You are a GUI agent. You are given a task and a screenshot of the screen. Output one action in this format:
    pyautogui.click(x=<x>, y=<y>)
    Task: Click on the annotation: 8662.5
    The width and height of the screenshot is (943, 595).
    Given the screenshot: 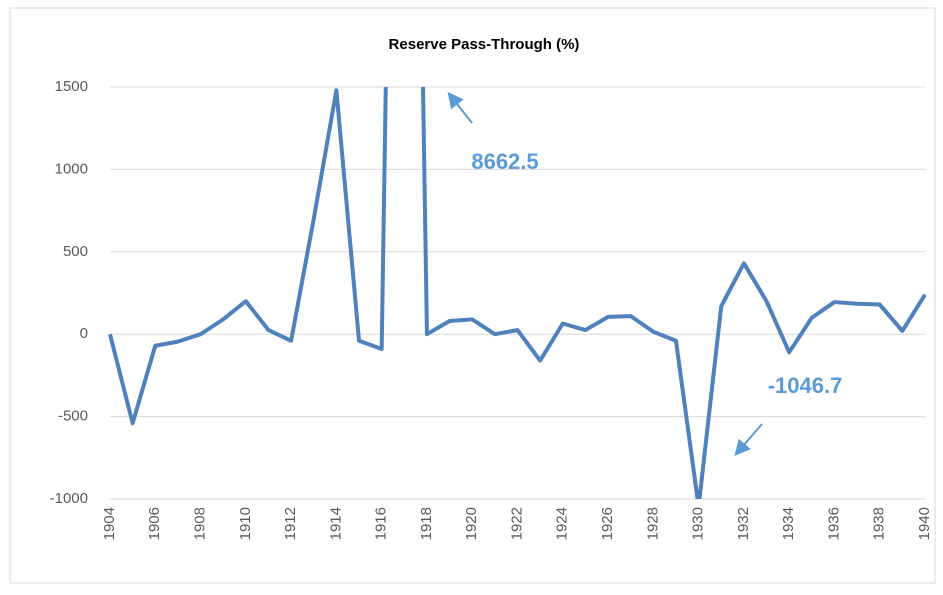 What is the action you would take?
    pyautogui.click(x=504, y=161)
    